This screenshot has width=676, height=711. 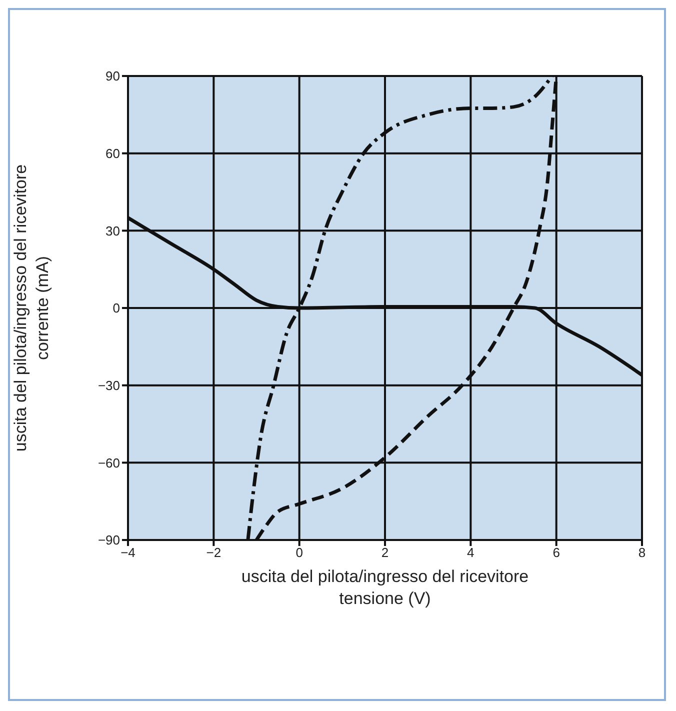 I want to click on x-tick-label: 2, so click(x=385, y=552).